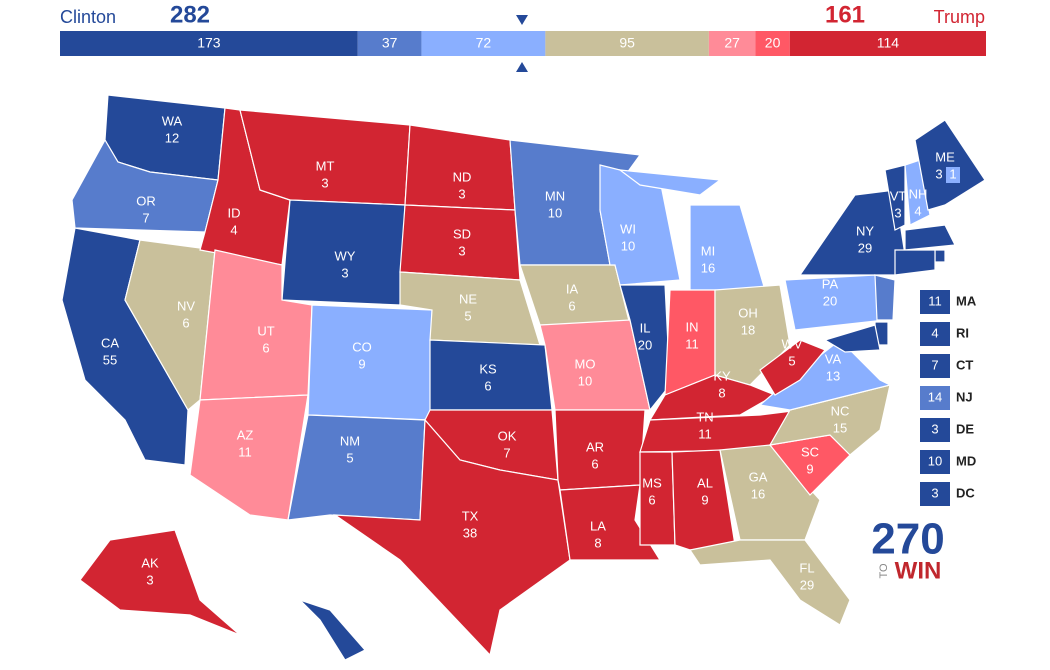 This screenshot has height=670, width=1050. I want to click on state-ev: 7, so click(506, 452).